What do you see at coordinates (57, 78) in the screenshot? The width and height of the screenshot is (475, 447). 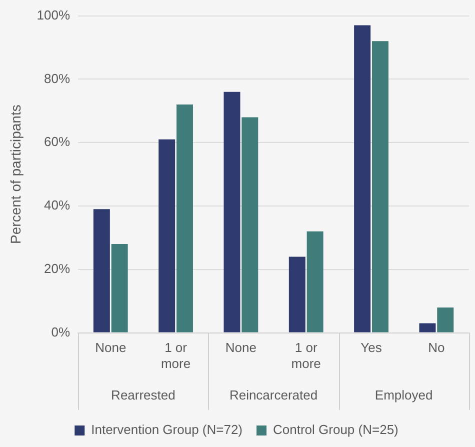 I see `y-tick-label: 80%` at bounding box center [57, 78].